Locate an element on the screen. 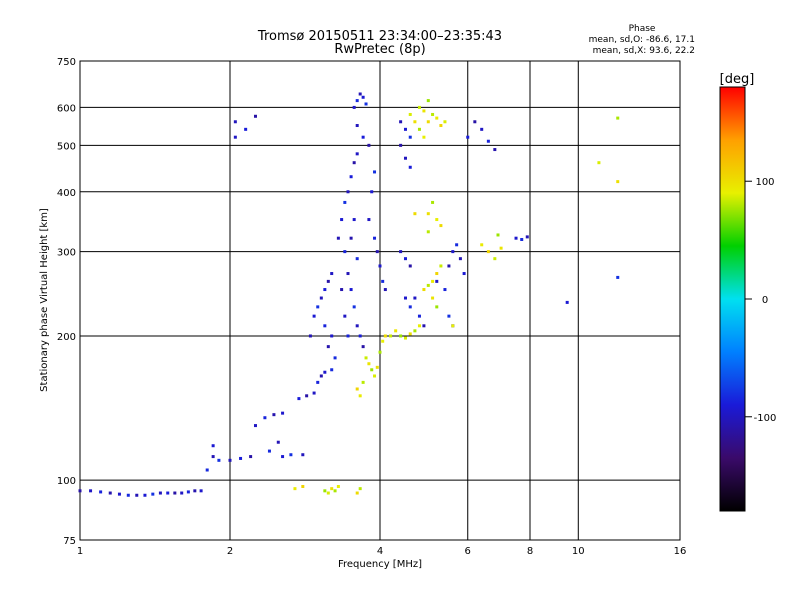 The width and height of the screenshot is (800, 600). x-tick-label: 10 is located at coordinates (578, 551).